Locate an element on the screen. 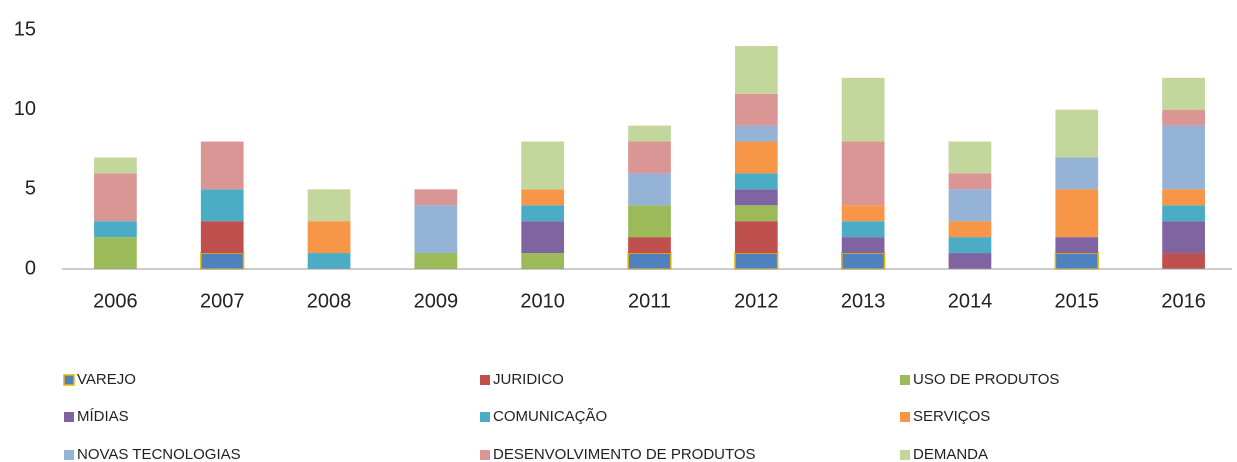  x-tick-label: 2007 is located at coordinates (222, 301).